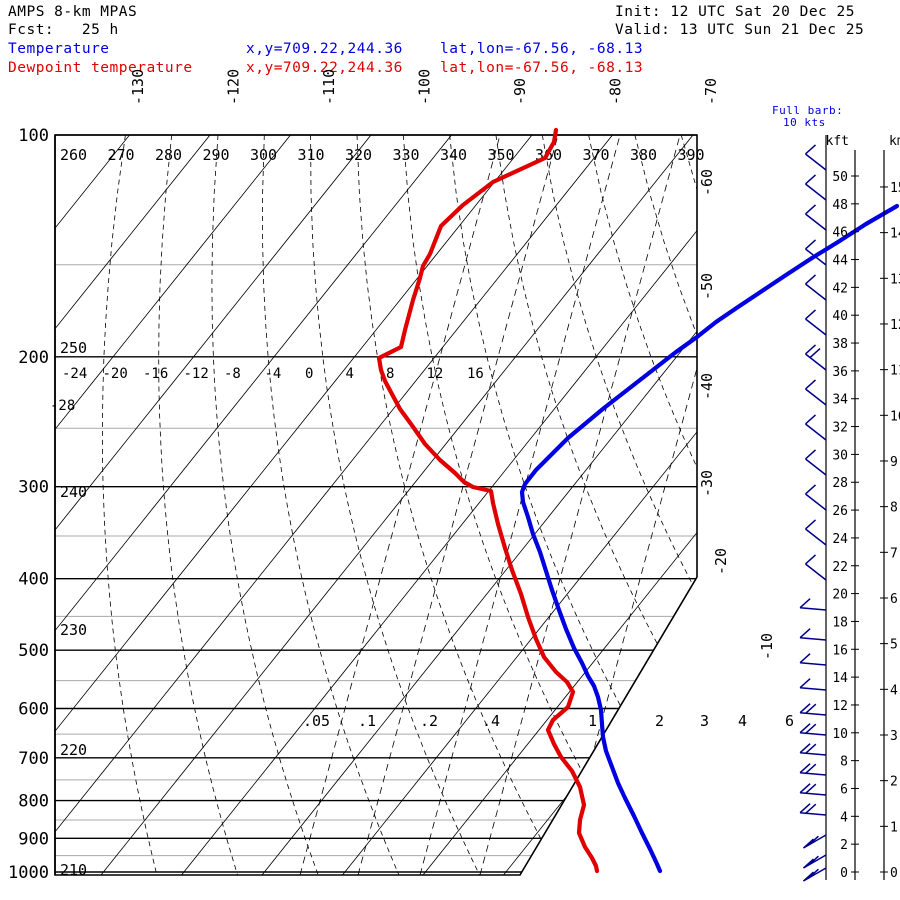 This screenshot has width=900, height=900. I want to click on kft-tick-label: 4, so click(844, 817).